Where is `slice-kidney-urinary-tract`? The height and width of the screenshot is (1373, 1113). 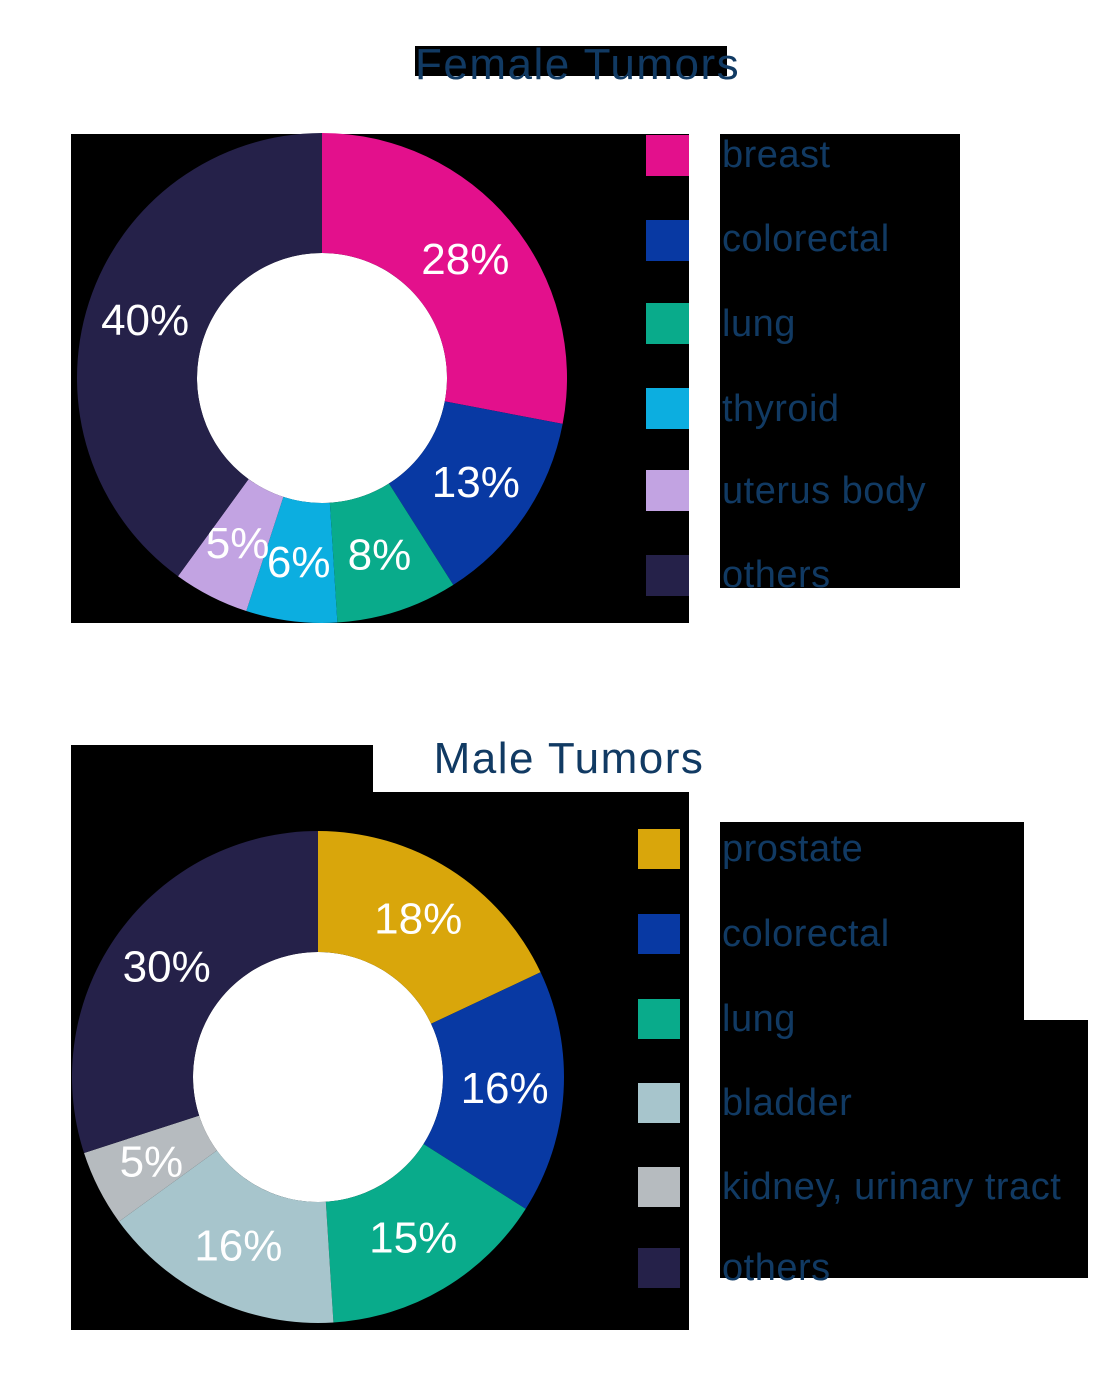 slice-kidney-urinary-tract is located at coordinates (150, 1168).